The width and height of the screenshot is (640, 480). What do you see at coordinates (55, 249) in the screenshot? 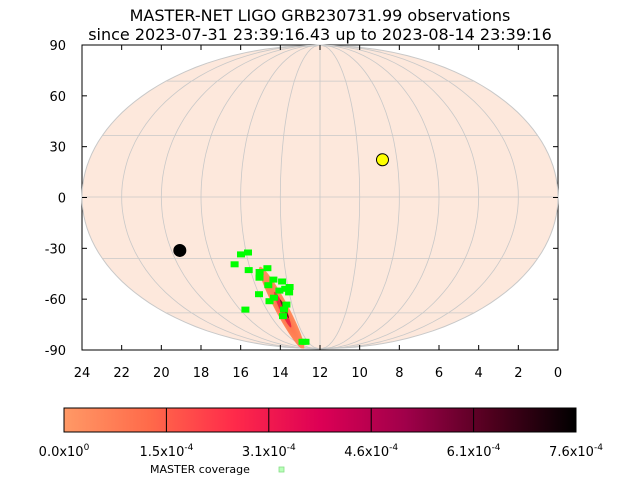
I see `y-tick-label: -30` at bounding box center [55, 249].